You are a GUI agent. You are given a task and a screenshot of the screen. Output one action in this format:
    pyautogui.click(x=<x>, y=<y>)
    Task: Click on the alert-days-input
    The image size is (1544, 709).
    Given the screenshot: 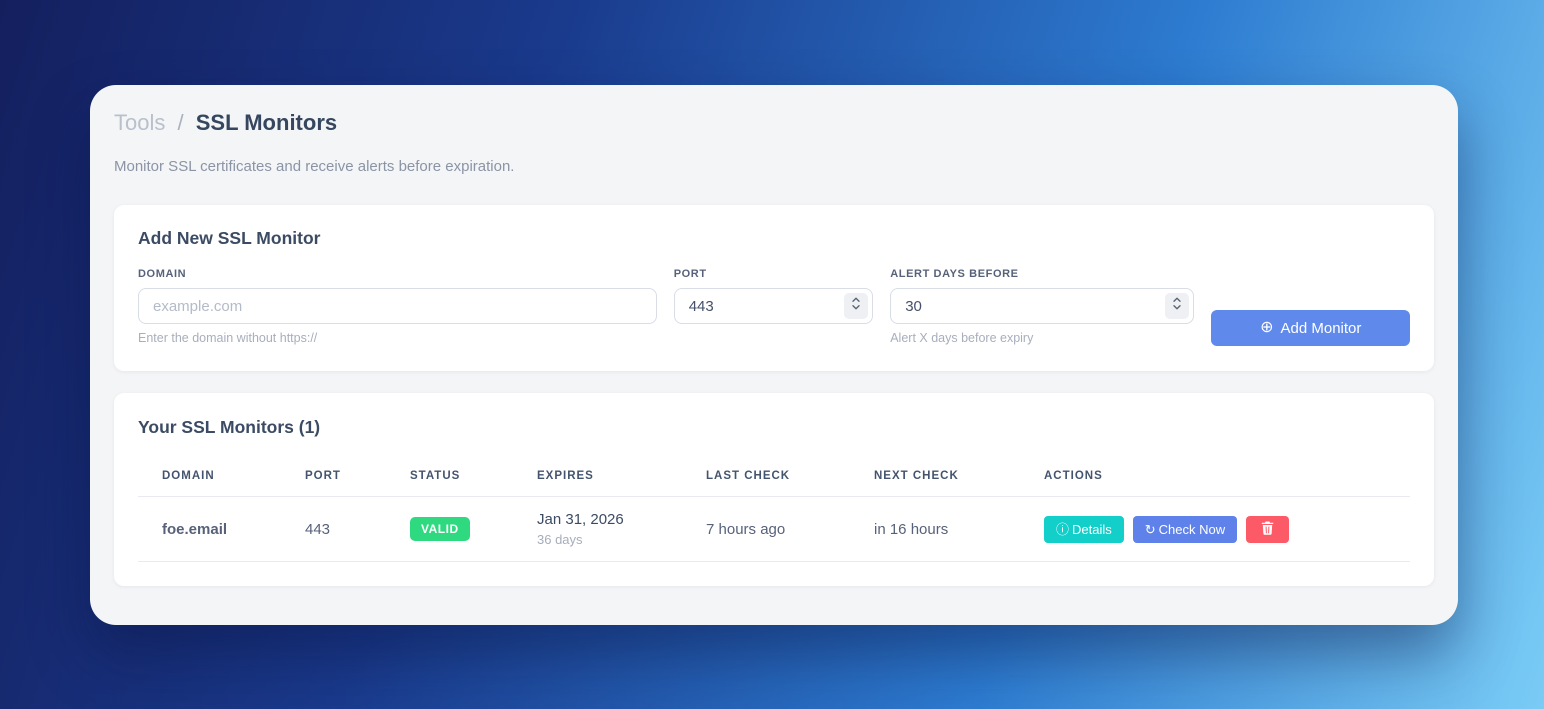 What is the action you would take?
    pyautogui.click(x=1042, y=306)
    